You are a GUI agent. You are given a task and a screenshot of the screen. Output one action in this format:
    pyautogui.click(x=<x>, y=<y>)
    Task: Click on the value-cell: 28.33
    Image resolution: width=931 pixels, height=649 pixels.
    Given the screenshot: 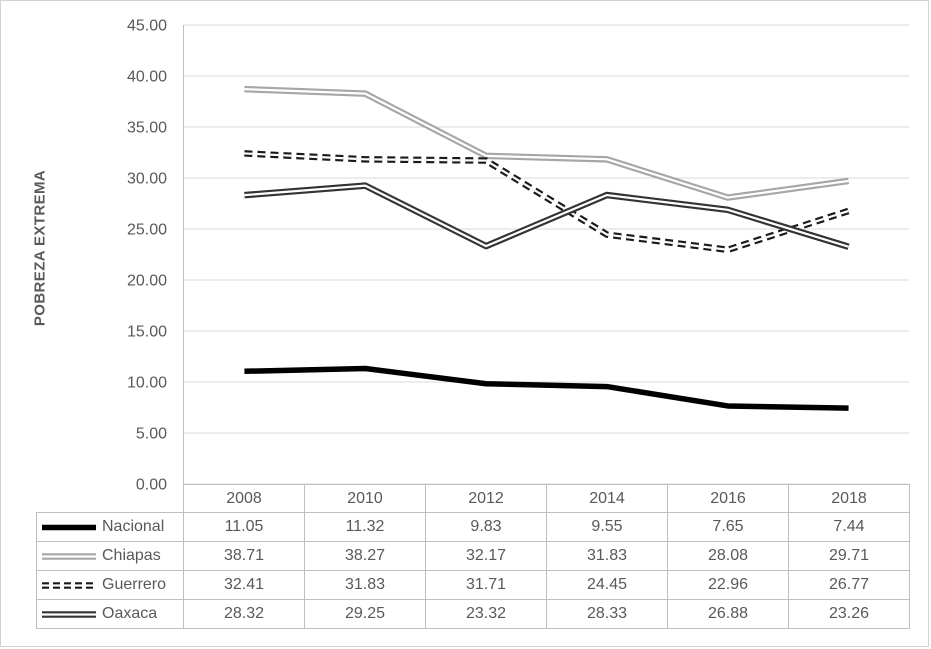 What is the action you would take?
    pyautogui.click(x=607, y=614)
    